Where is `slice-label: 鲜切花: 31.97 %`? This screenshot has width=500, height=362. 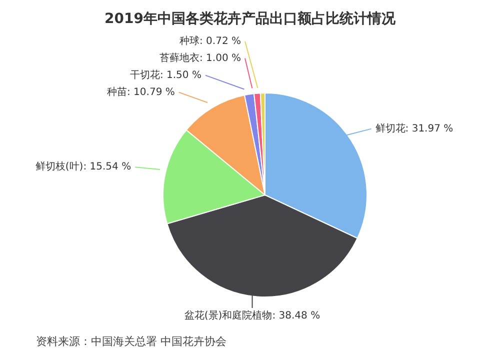 slice-label: 鲜切花: 31.97 % is located at coordinates (414, 128).